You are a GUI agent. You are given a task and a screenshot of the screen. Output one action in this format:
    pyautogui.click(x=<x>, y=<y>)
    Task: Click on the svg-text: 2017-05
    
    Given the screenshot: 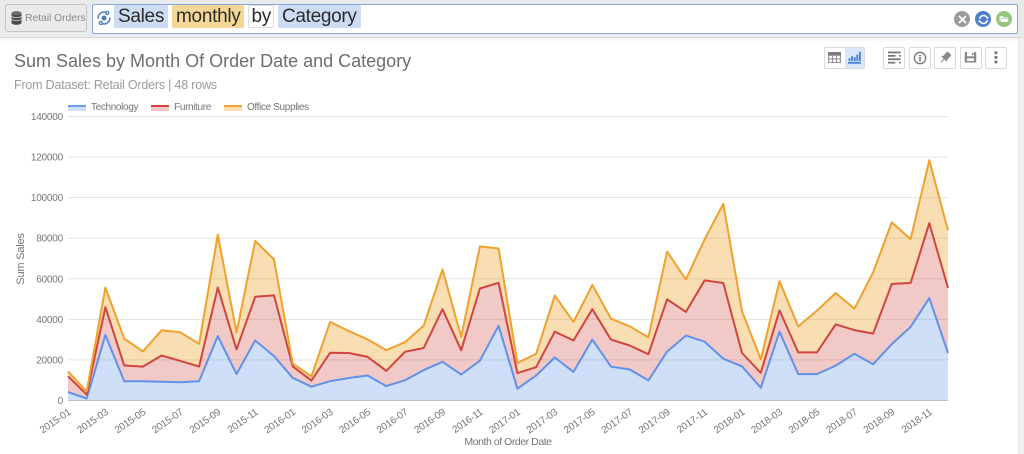 What is the action you would take?
    pyautogui.click(x=580, y=422)
    